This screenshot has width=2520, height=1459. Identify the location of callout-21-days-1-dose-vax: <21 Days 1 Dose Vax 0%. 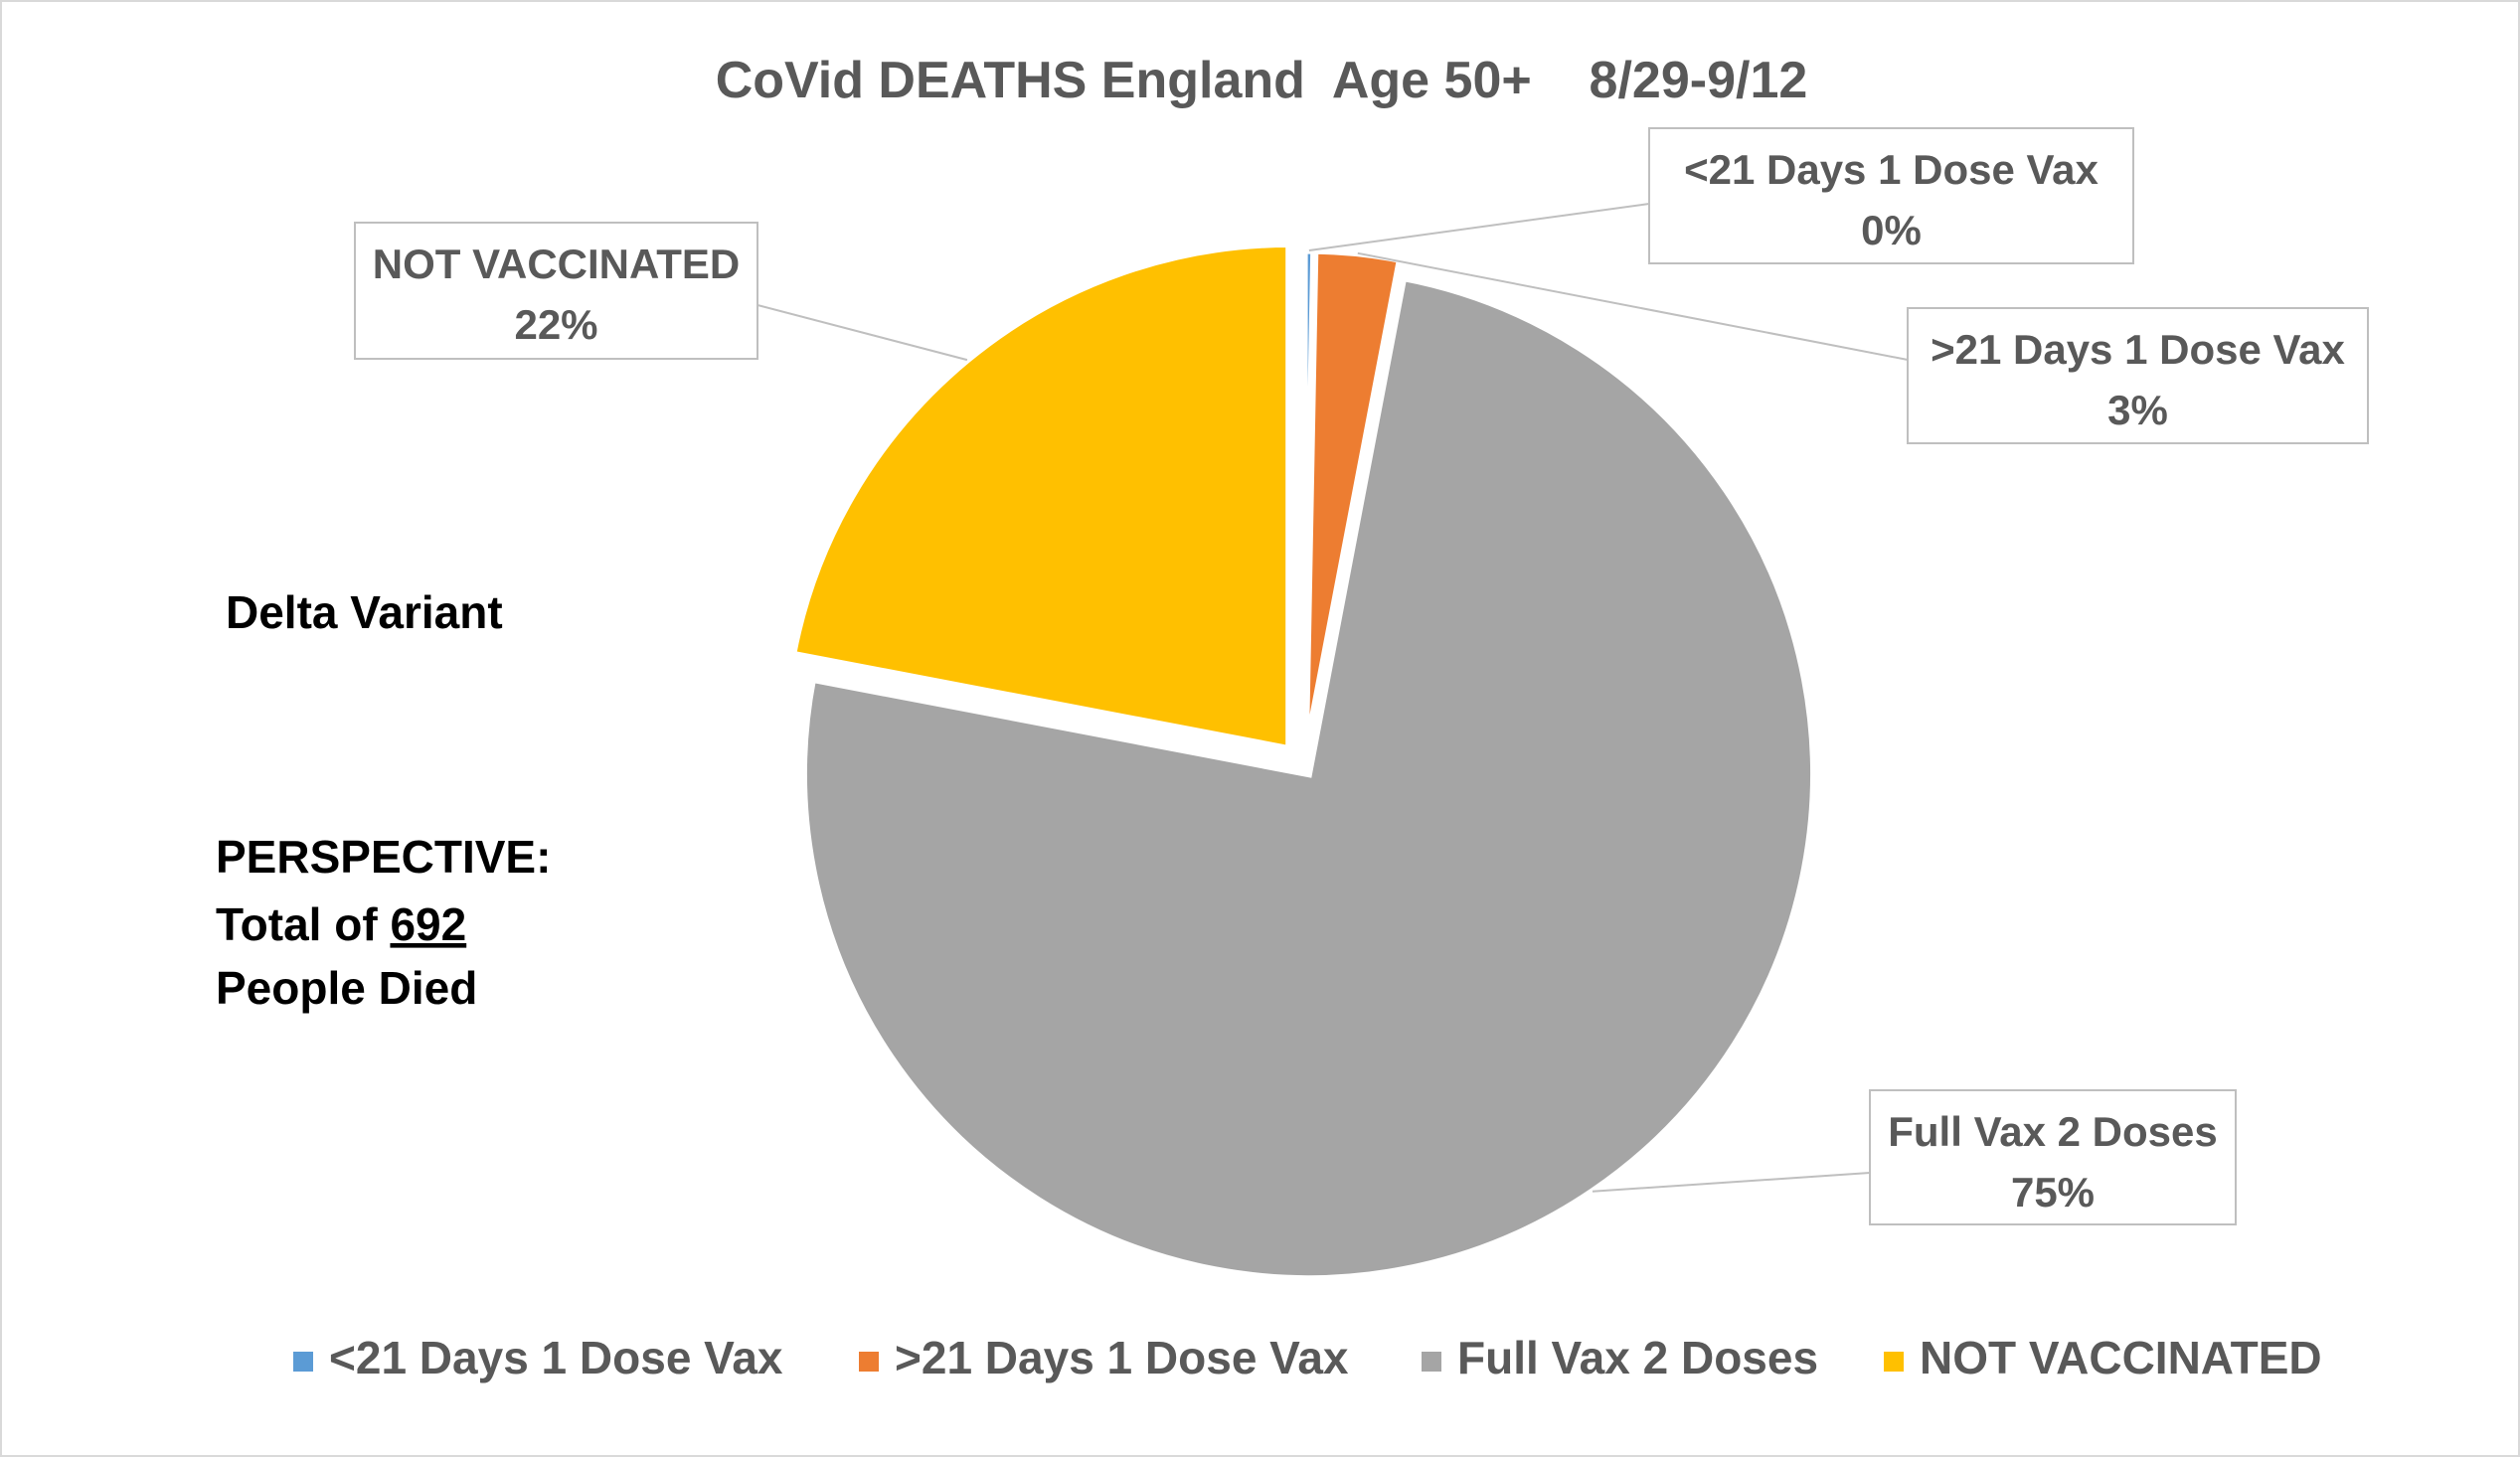
(1891, 196).